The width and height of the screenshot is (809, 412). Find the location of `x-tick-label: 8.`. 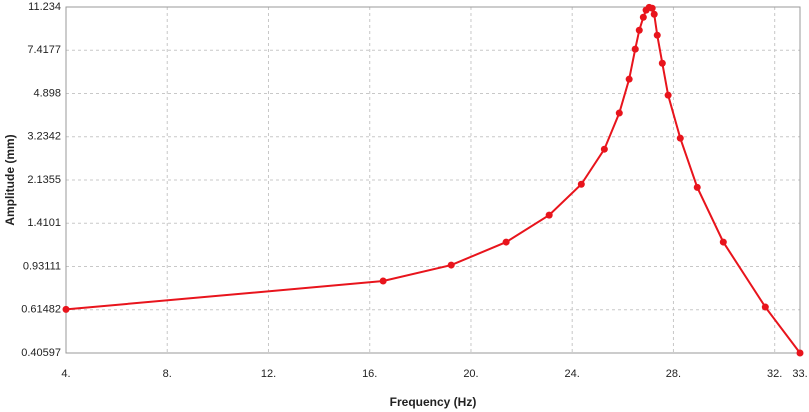

x-tick-label: 8. is located at coordinates (167, 374).